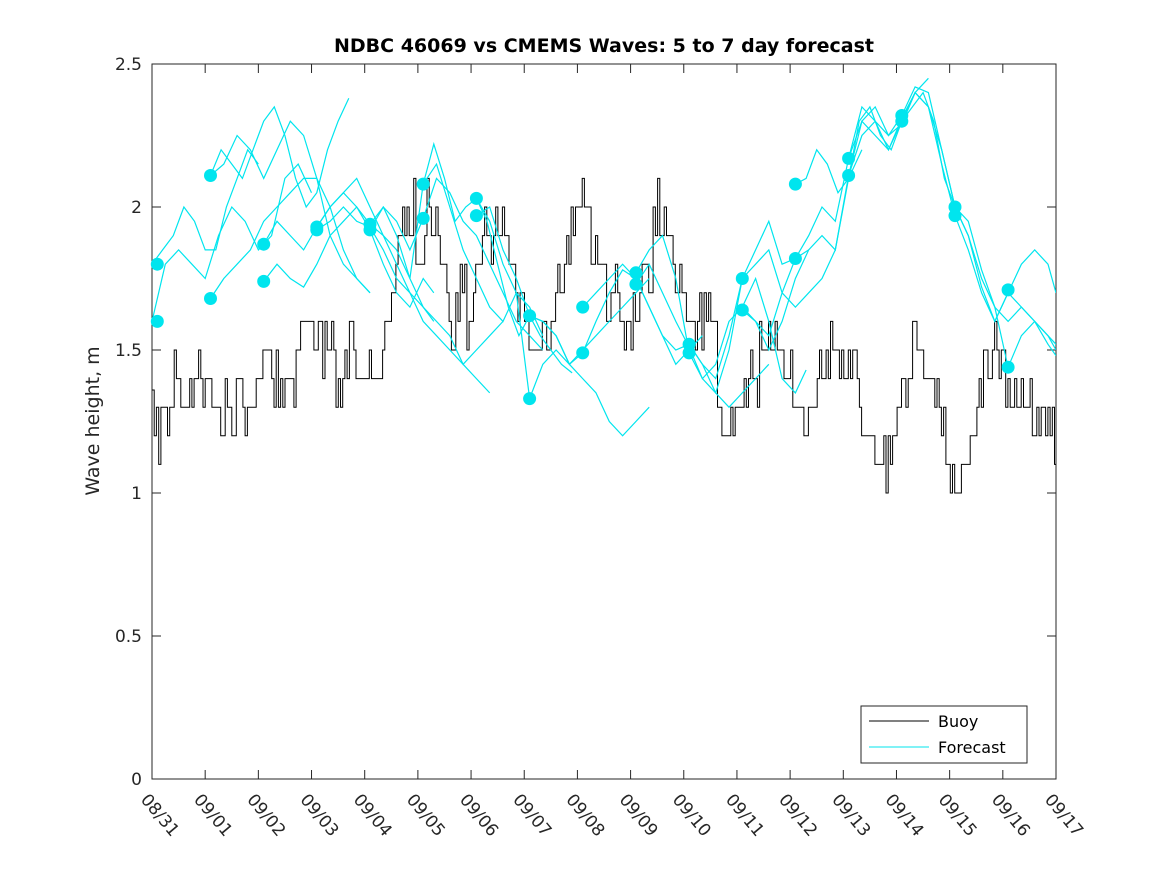 This screenshot has width=1167, height=880. What do you see at coordinates (958, 721) in the screenshot?
I see `legend-label-buoy: Buoy` at bounding box center [958, 721].